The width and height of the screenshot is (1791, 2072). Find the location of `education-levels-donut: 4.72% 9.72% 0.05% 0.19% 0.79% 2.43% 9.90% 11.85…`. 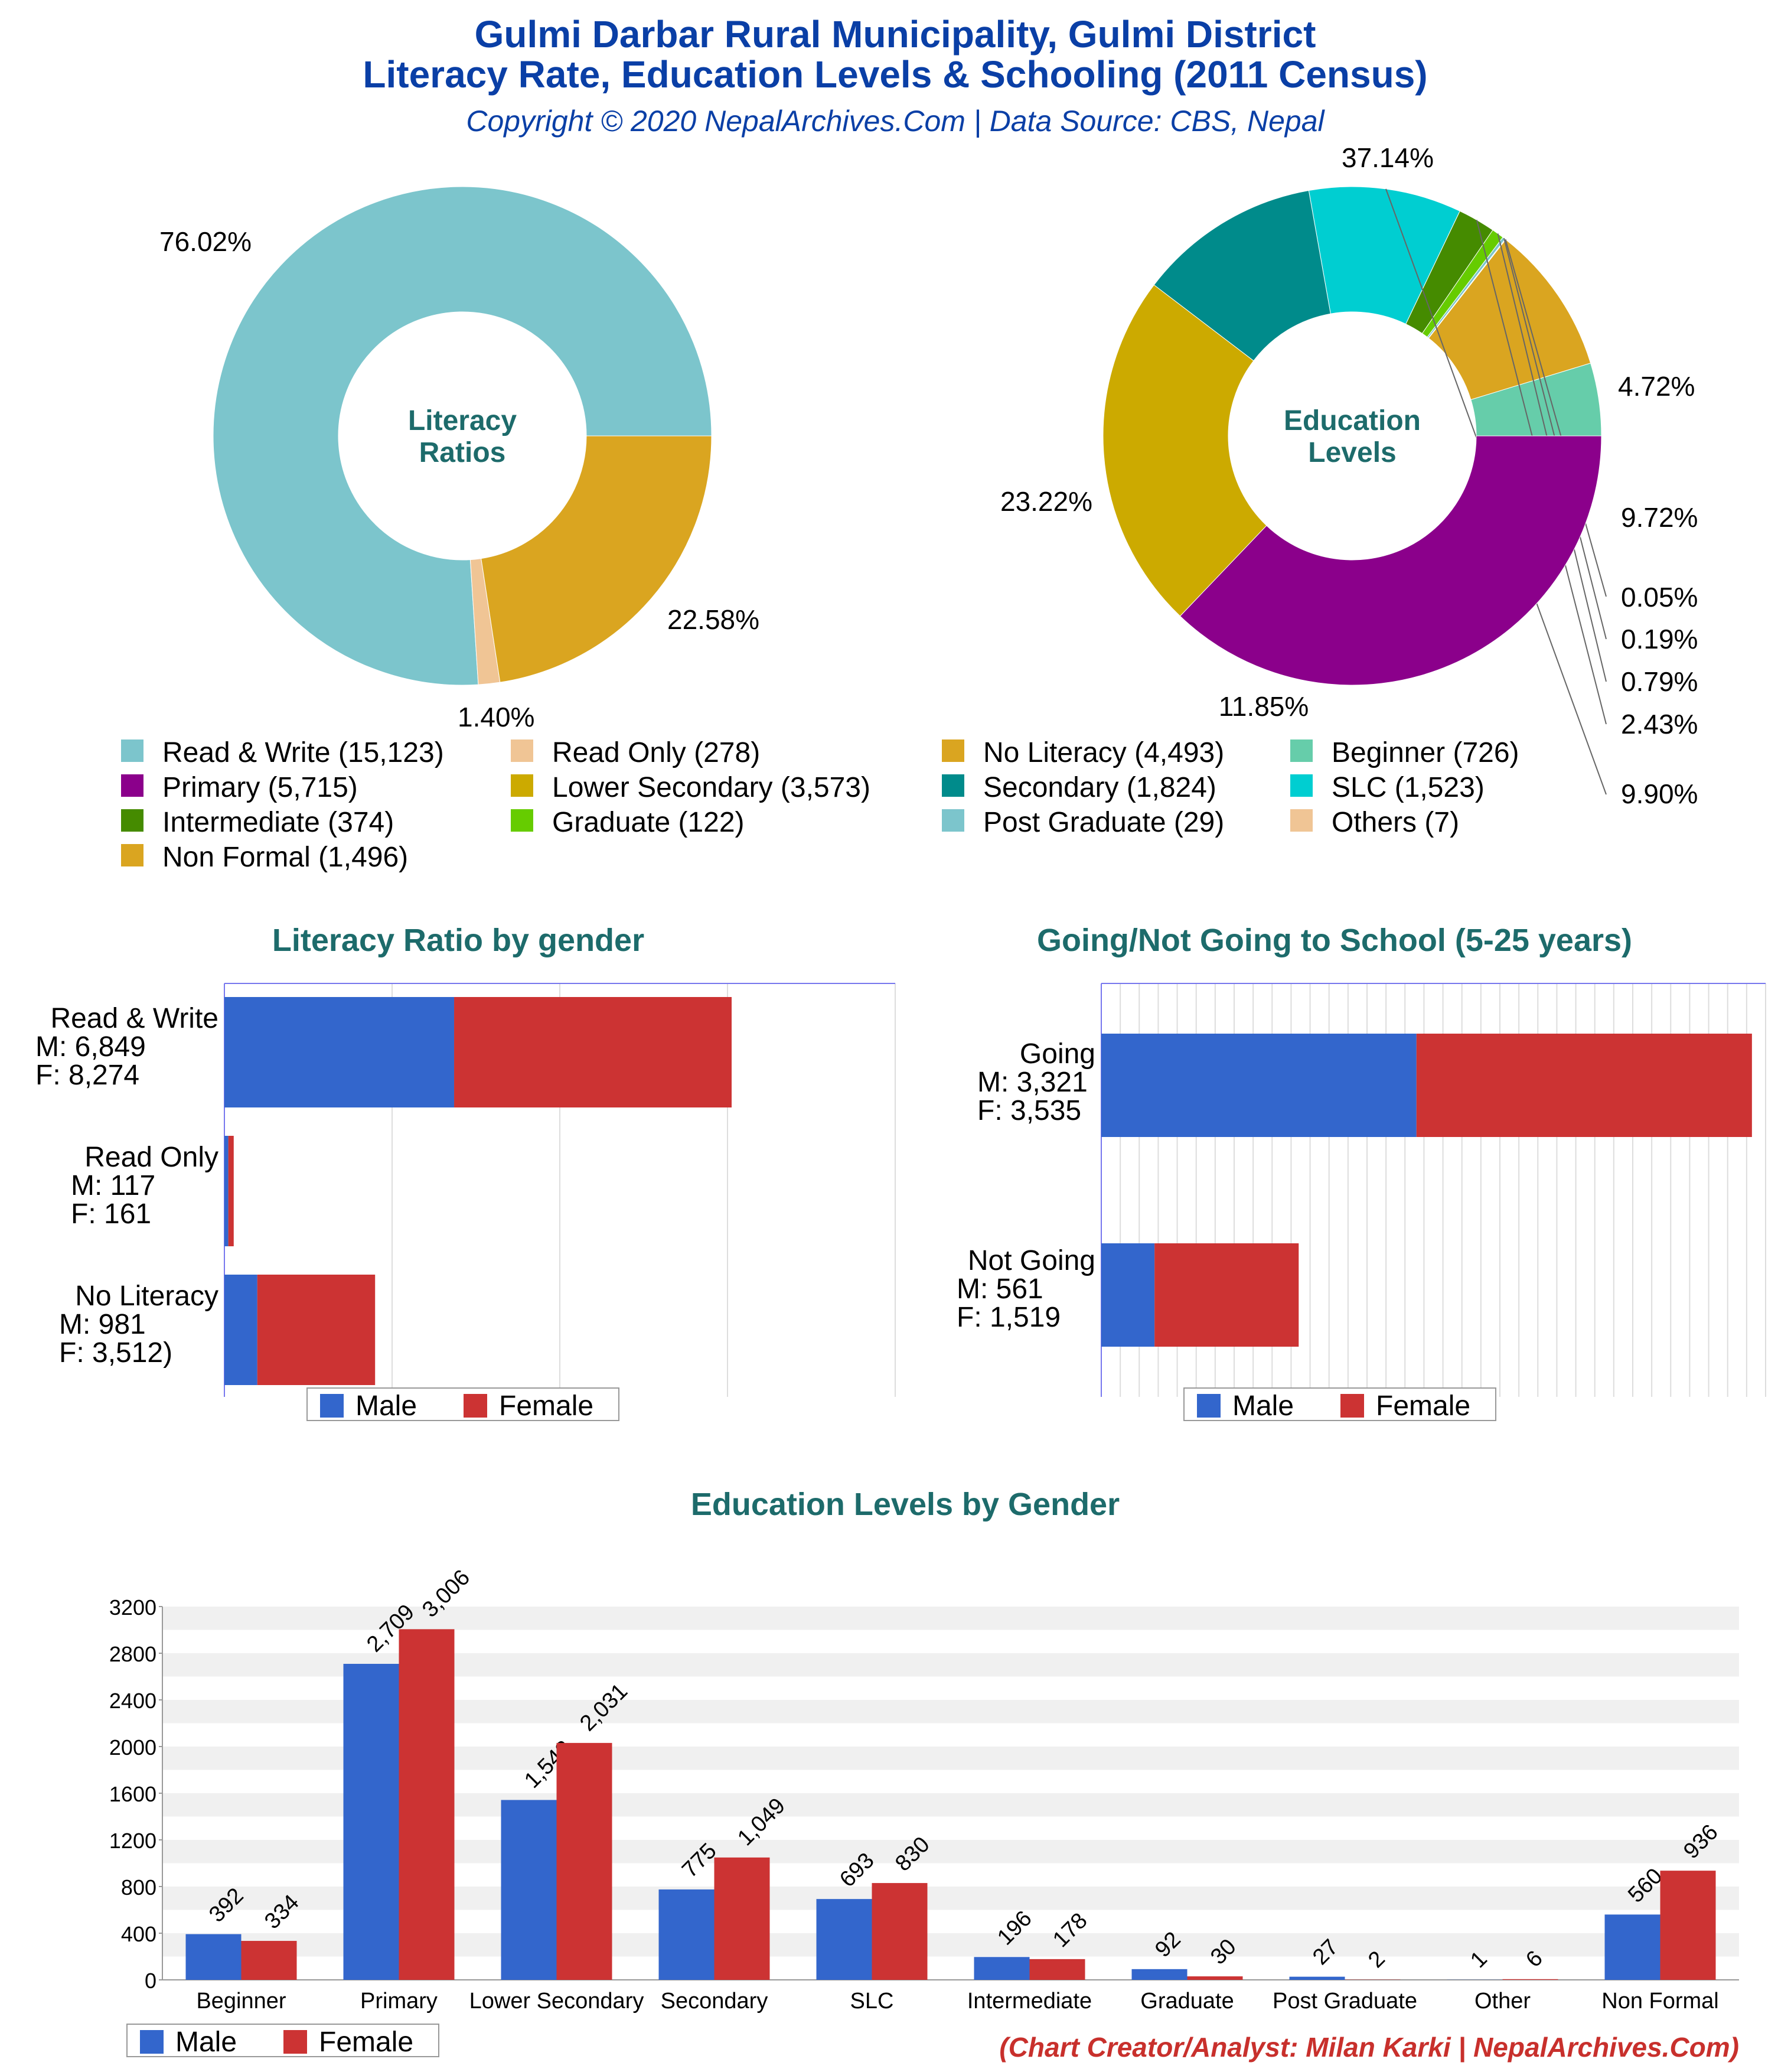

education-levels-donut: 4.72% 9.72% 0.05% 0.19% 0.79% 2.43% 9.90% 11.85… is located at coordinates (1349, 475).